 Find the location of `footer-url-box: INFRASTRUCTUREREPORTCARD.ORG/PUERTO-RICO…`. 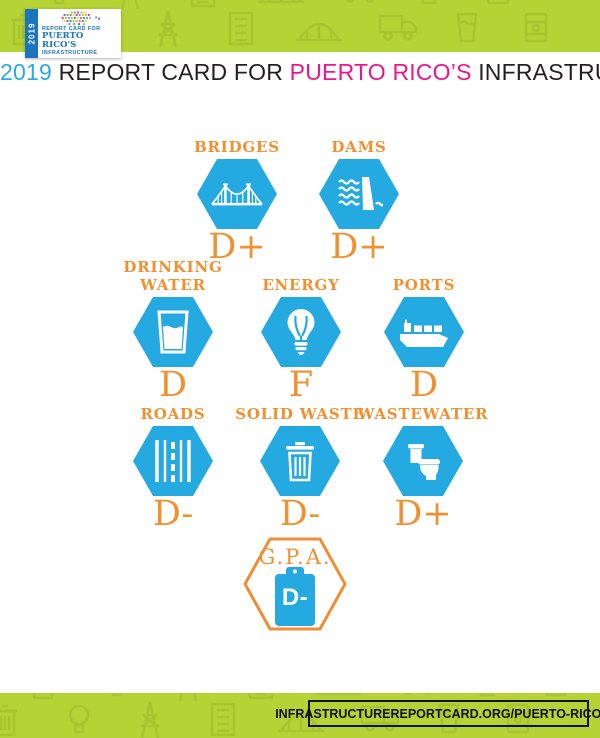

footer-url-box: INFRASTRUCTUREREPORTCARD.ORG/PUERTO-RICO… is located at coordinates (437, 713).